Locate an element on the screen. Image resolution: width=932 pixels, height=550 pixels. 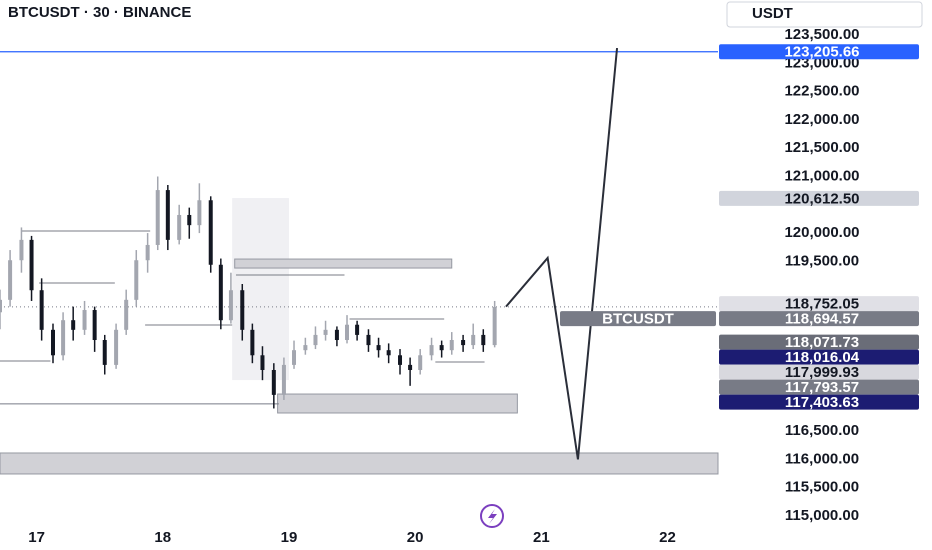
price-badge-label: 123,205.66 is located at coordinates (821, 52).